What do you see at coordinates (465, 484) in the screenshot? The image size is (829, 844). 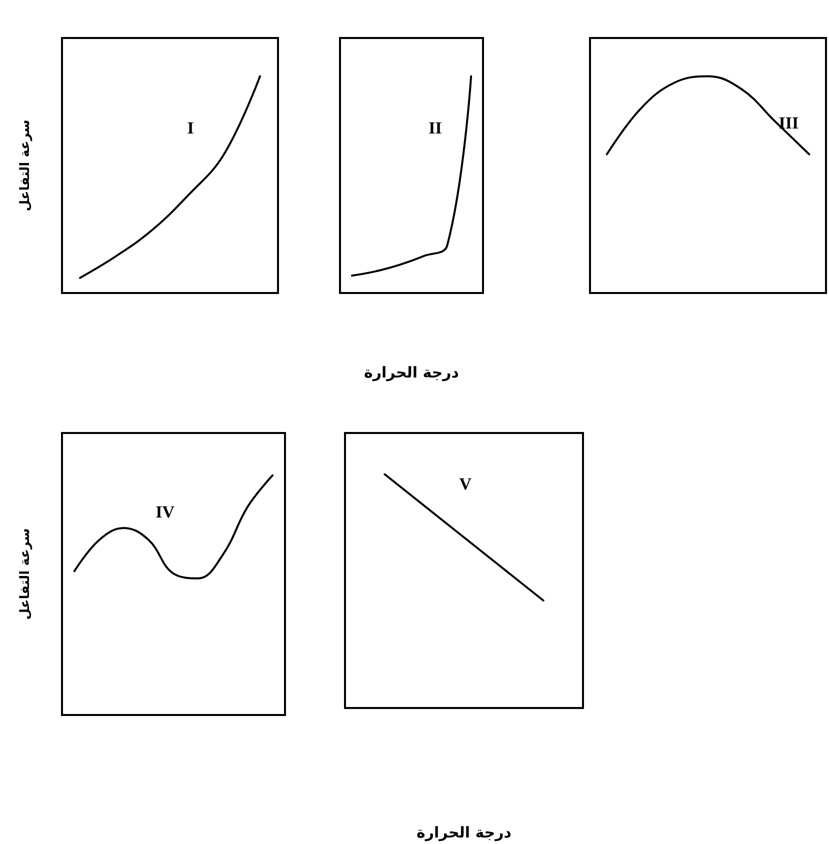 I see `annotation: V` at bounding box center [465, 484].